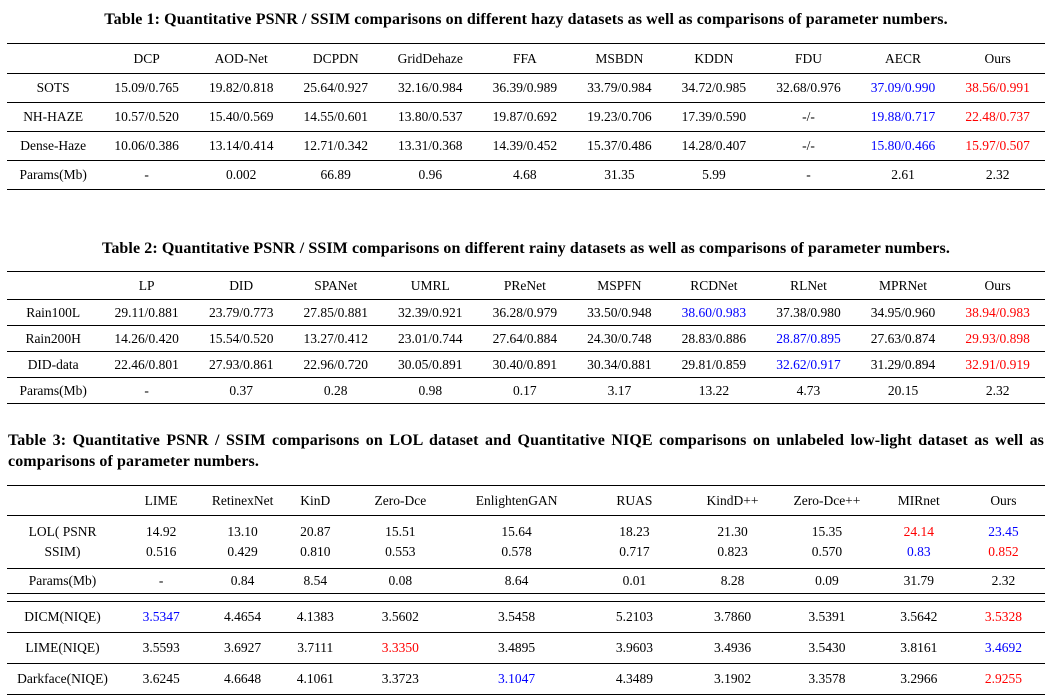 The image size is (1052, 700). What do you see at coordinates (619, 174) in the screenshot?
I see `value-cell: 31.35` at bounding box center [619, 174].